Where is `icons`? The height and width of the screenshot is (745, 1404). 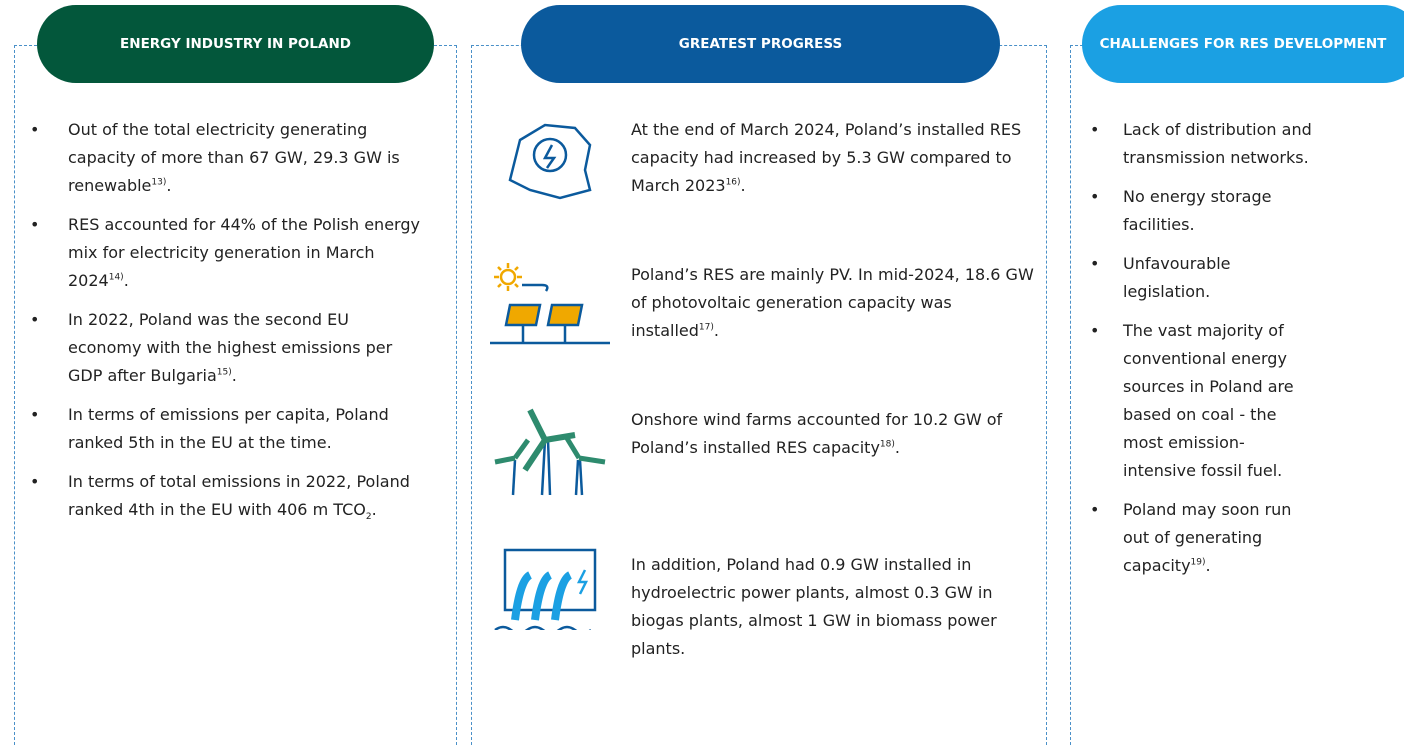
icons is located at coordinates (550, 376).